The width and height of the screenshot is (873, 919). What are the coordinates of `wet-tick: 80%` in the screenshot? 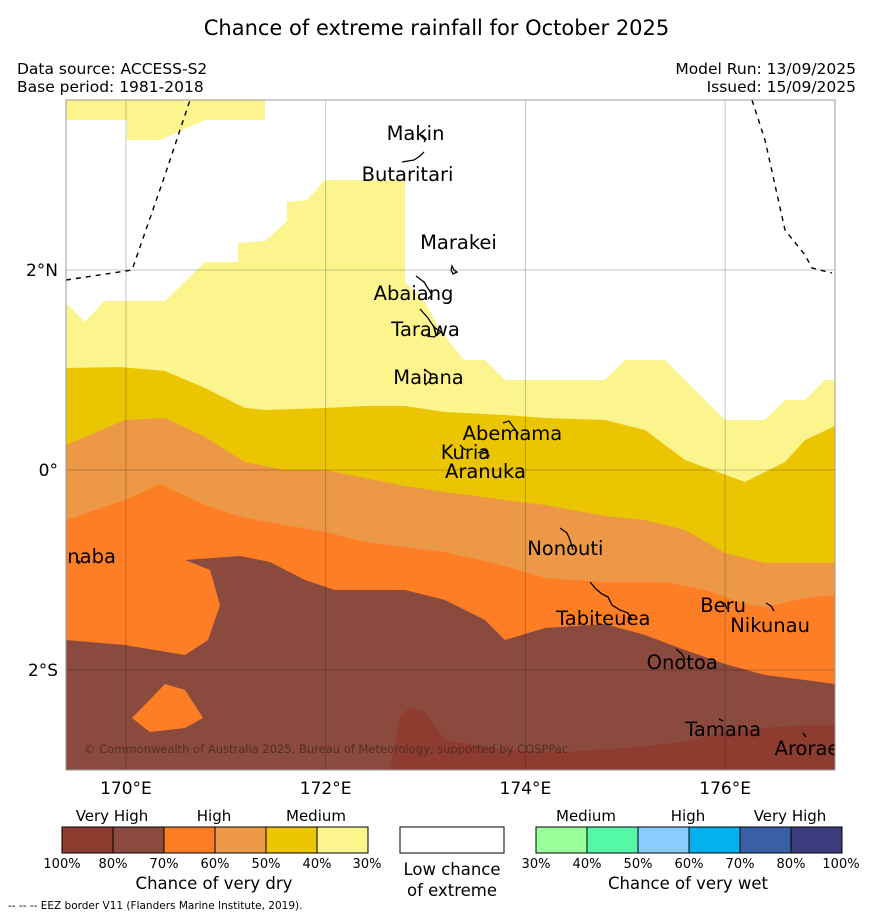 It's located at (791, 864).